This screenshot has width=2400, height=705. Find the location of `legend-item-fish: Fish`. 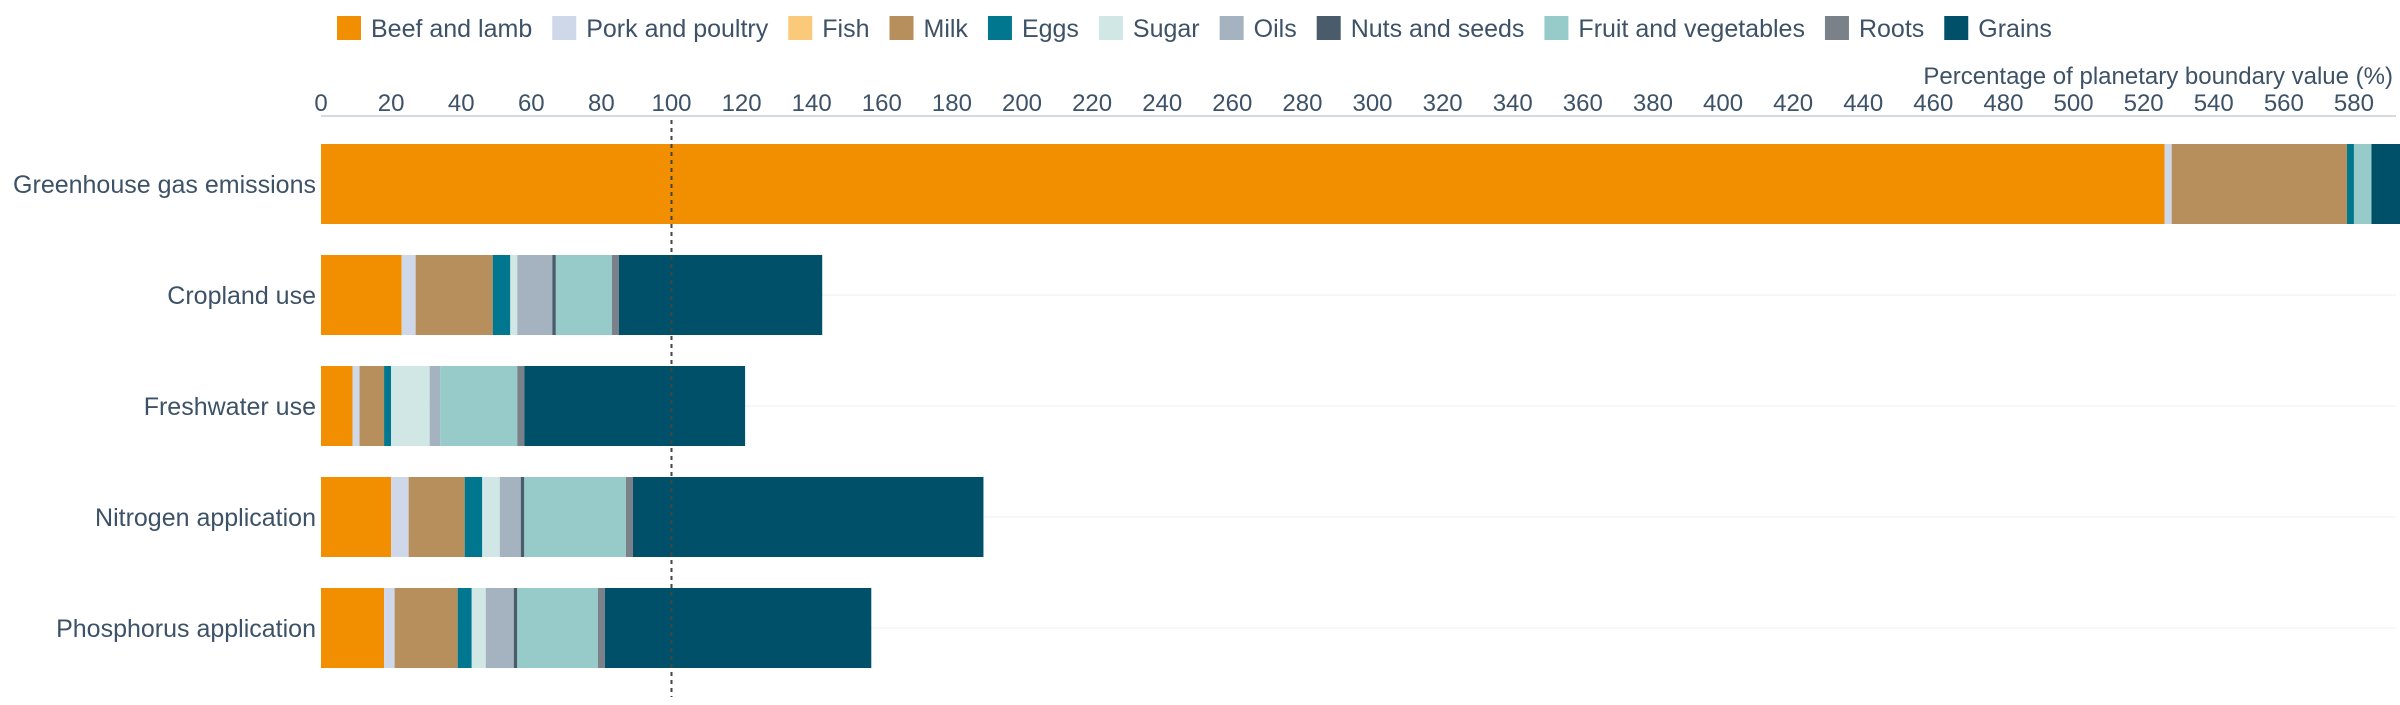

legend-item-fish: Fish is located at coordinates (829, 29).